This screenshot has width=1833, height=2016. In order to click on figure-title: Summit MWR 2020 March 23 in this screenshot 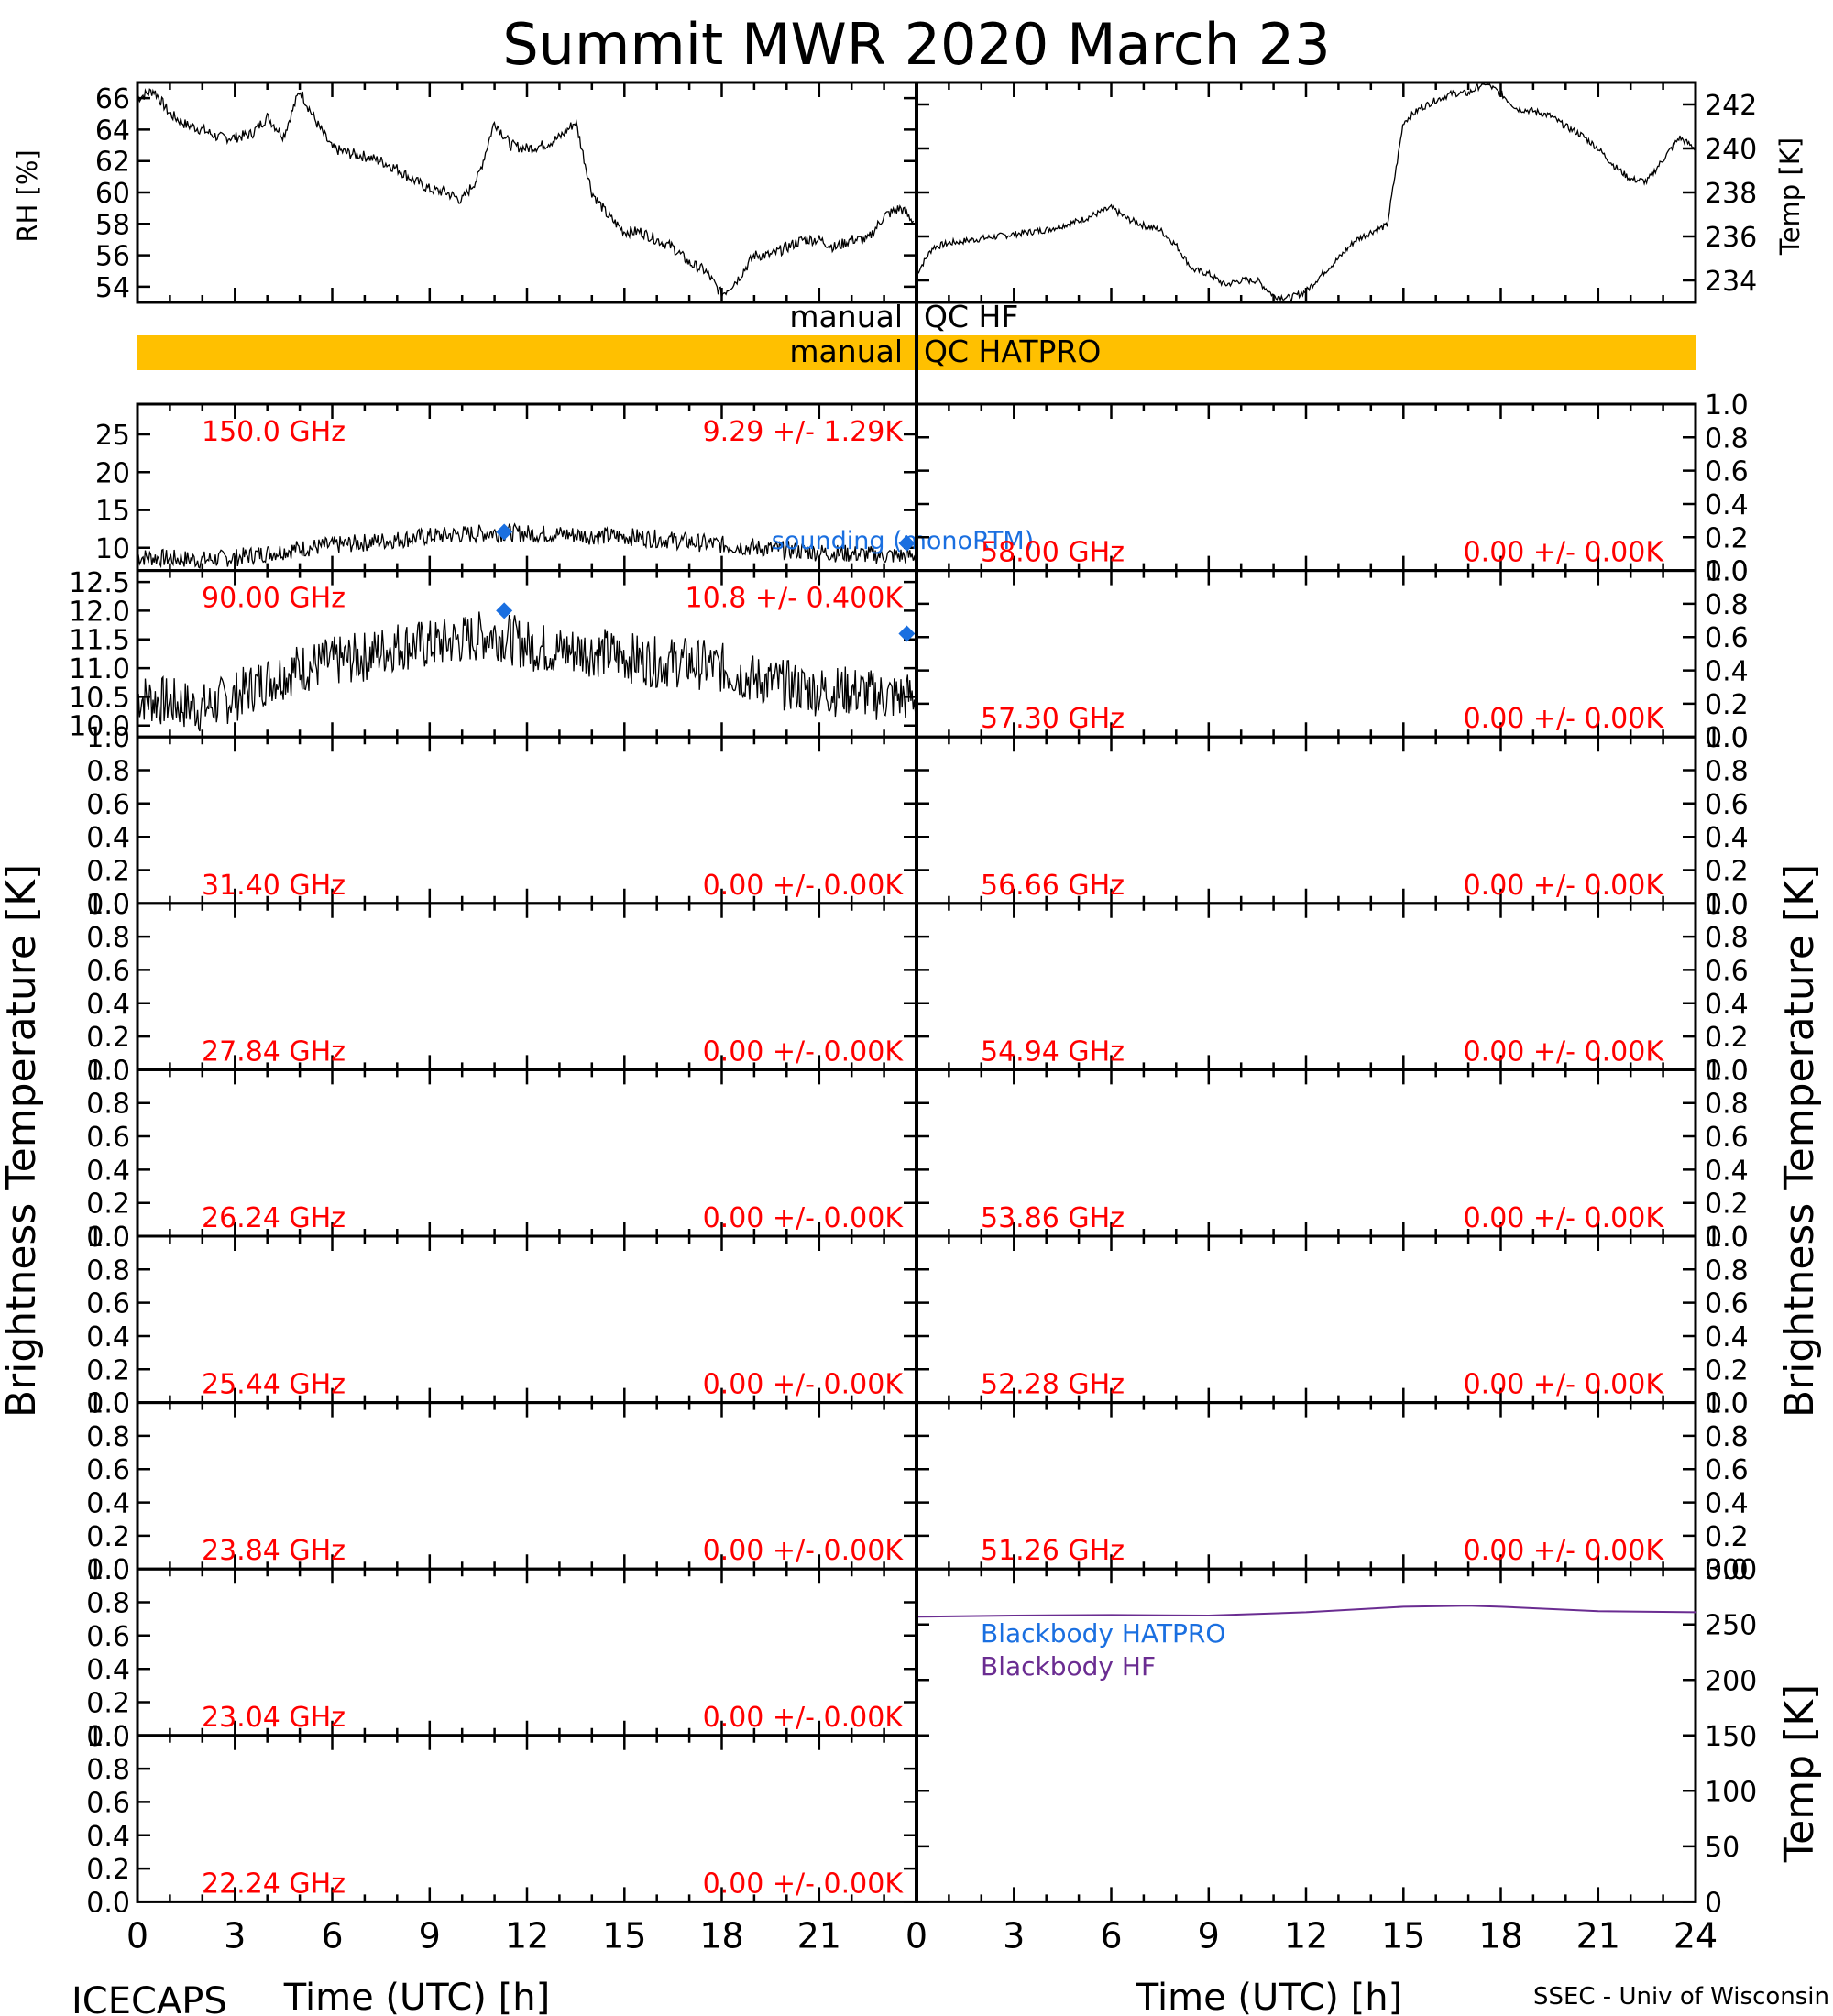, I will do `click(916, 44)`.